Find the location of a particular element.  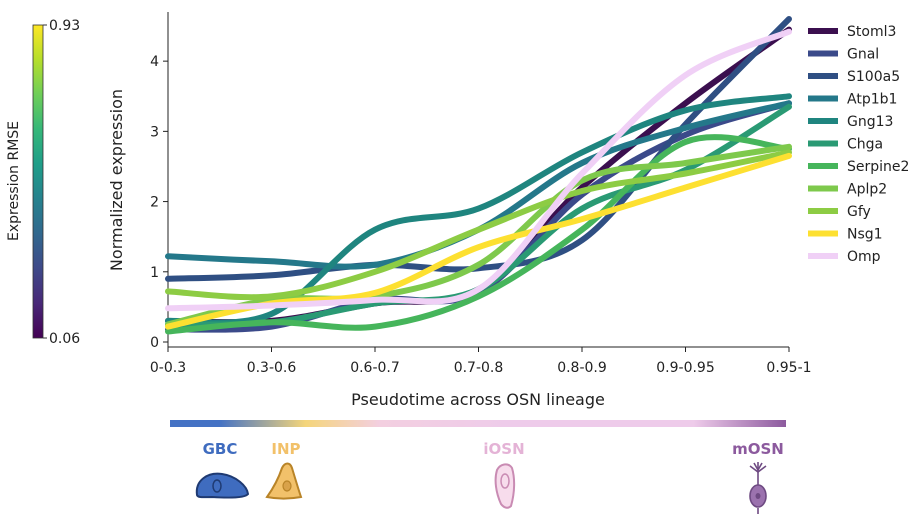

legend-label: Gng13 is located at coordinates (870, 122).